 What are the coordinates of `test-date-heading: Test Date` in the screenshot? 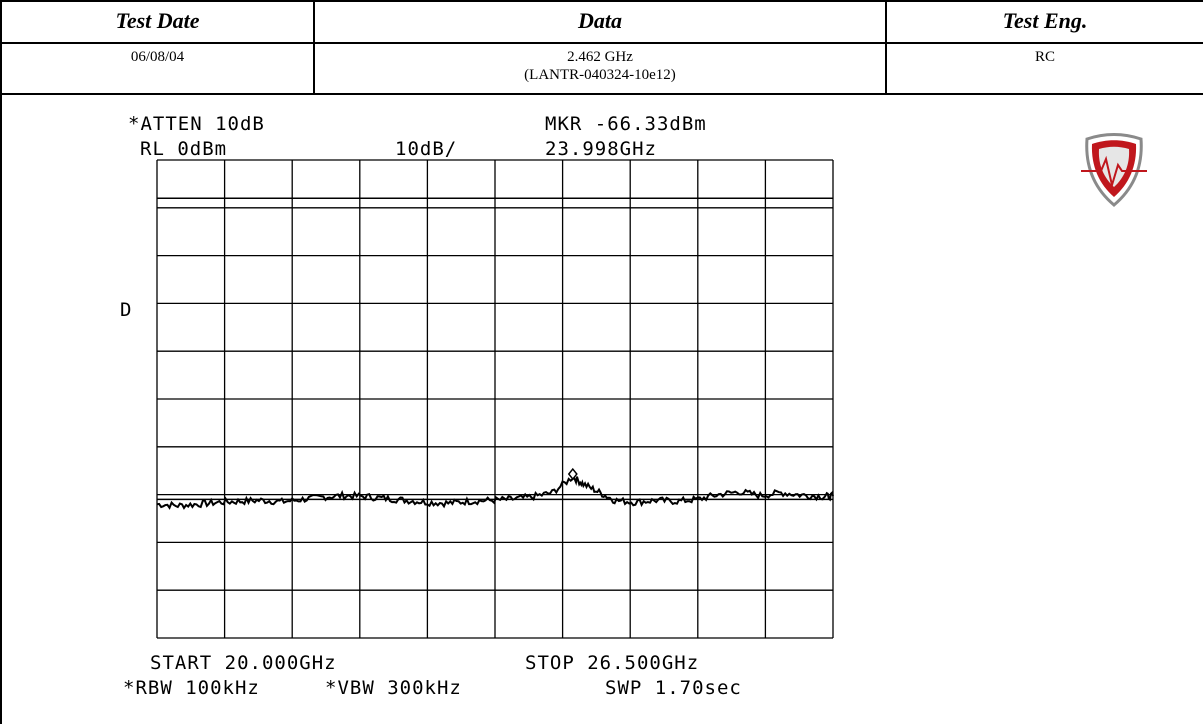 It's located at (157, 20).